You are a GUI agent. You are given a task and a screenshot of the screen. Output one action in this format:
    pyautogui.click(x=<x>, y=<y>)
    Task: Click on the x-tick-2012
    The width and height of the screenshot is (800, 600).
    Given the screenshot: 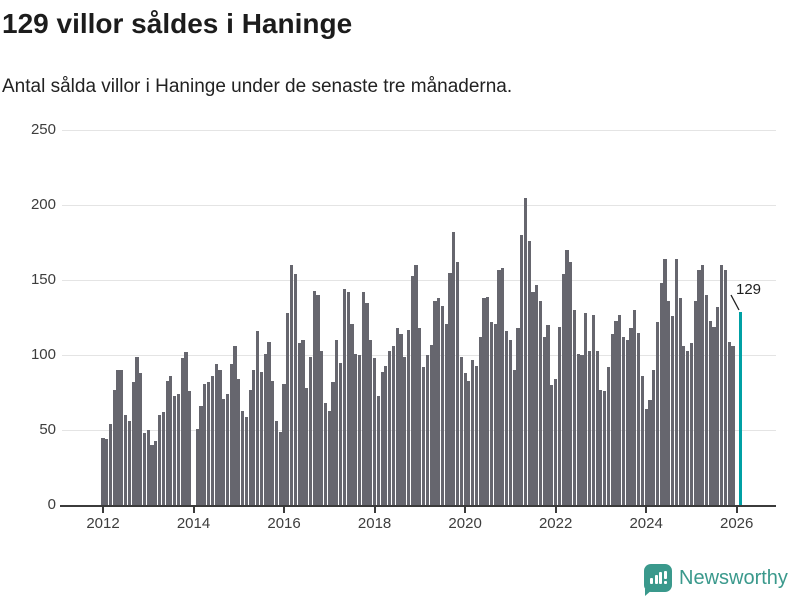 What is the action you would take?
    pyautogui.click(x=103, y=510)
    